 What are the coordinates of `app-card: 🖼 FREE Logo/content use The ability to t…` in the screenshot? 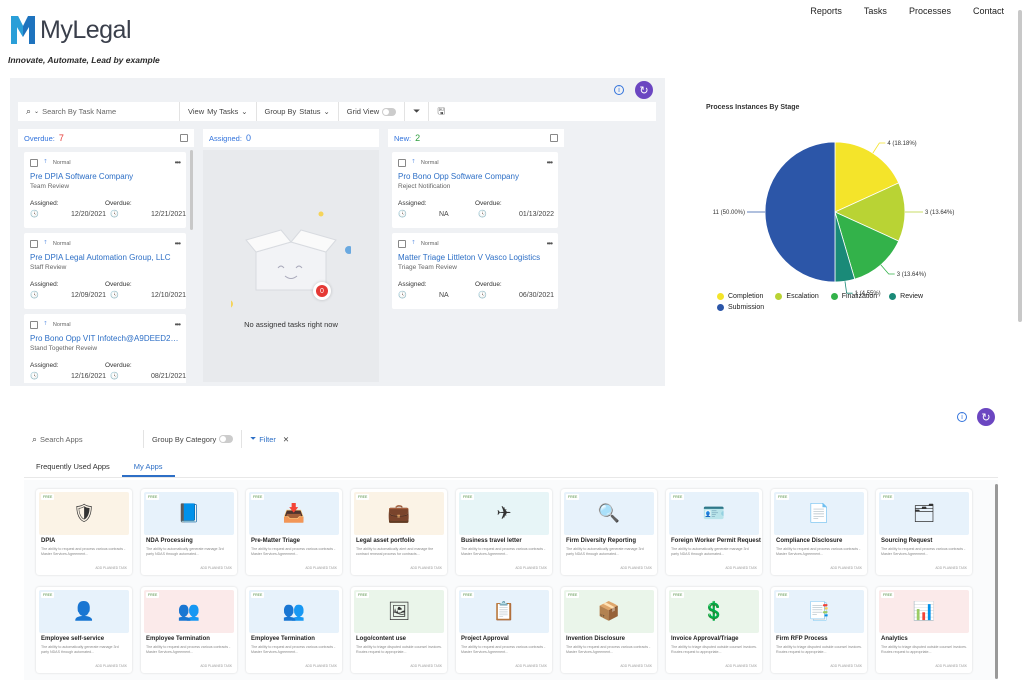 It's located at (399, 630).